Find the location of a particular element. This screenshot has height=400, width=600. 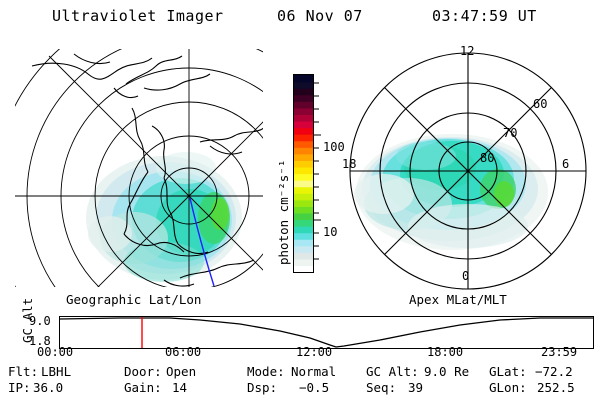

time-tick-1800: 18:00 is located at coordinates (445, 352).